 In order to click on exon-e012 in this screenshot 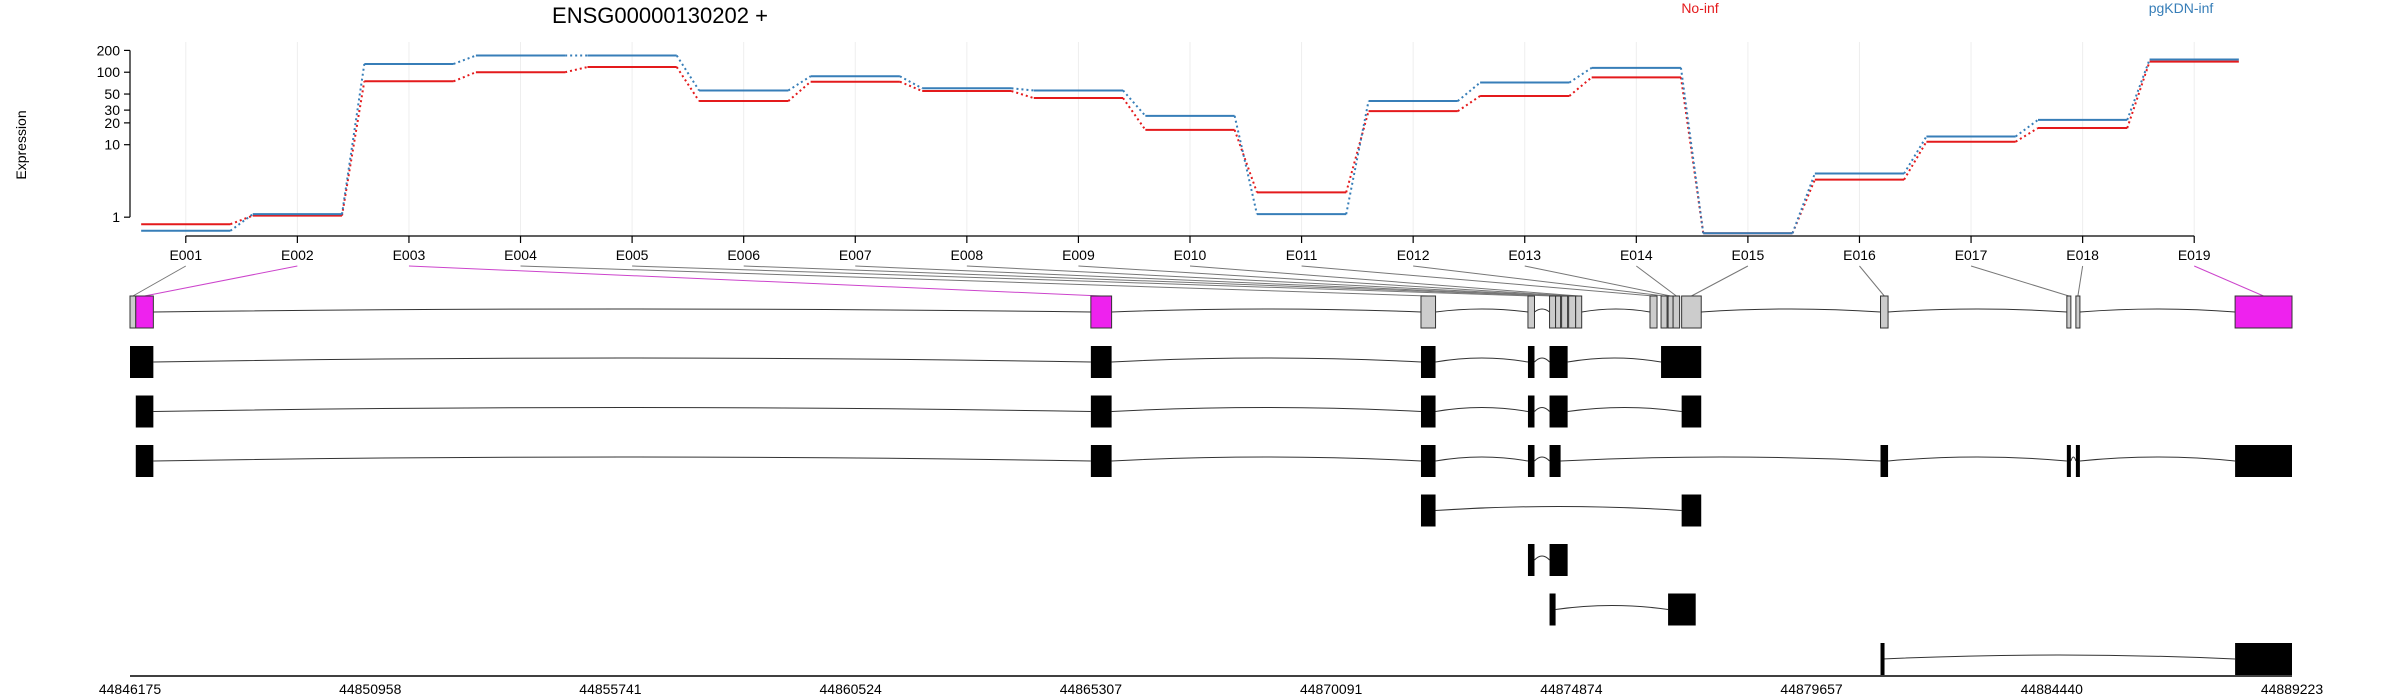, I will do `click(1664, 312)`.